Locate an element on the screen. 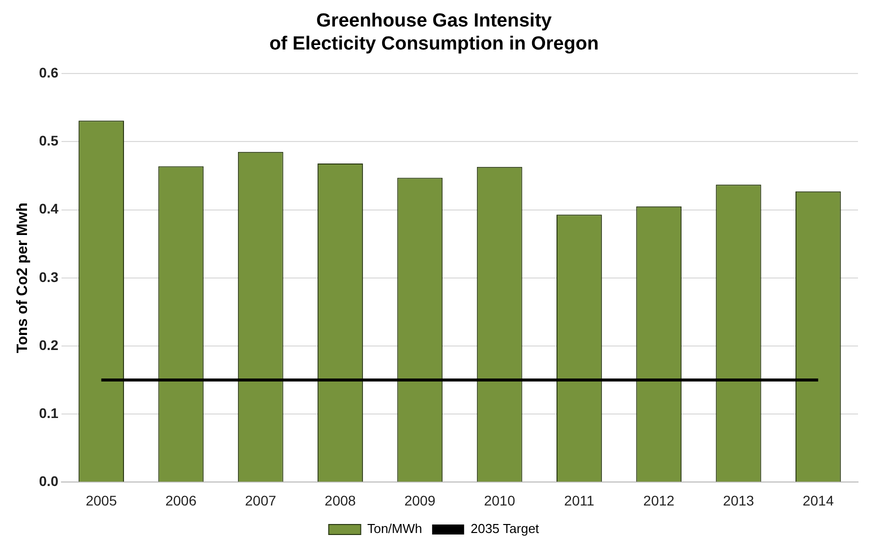  y-tick-label: 0.4 is located at coordinates (48, 208).